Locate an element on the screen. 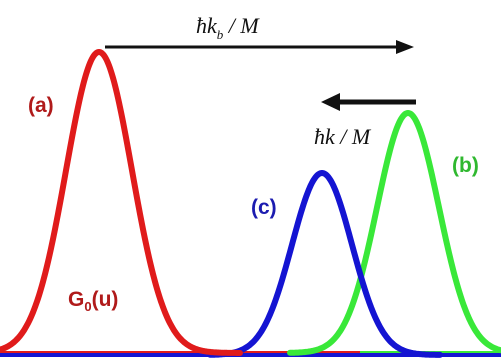 This screenshot has height=360, width=501. label-a: (a) is located at coordinates (41, 105).